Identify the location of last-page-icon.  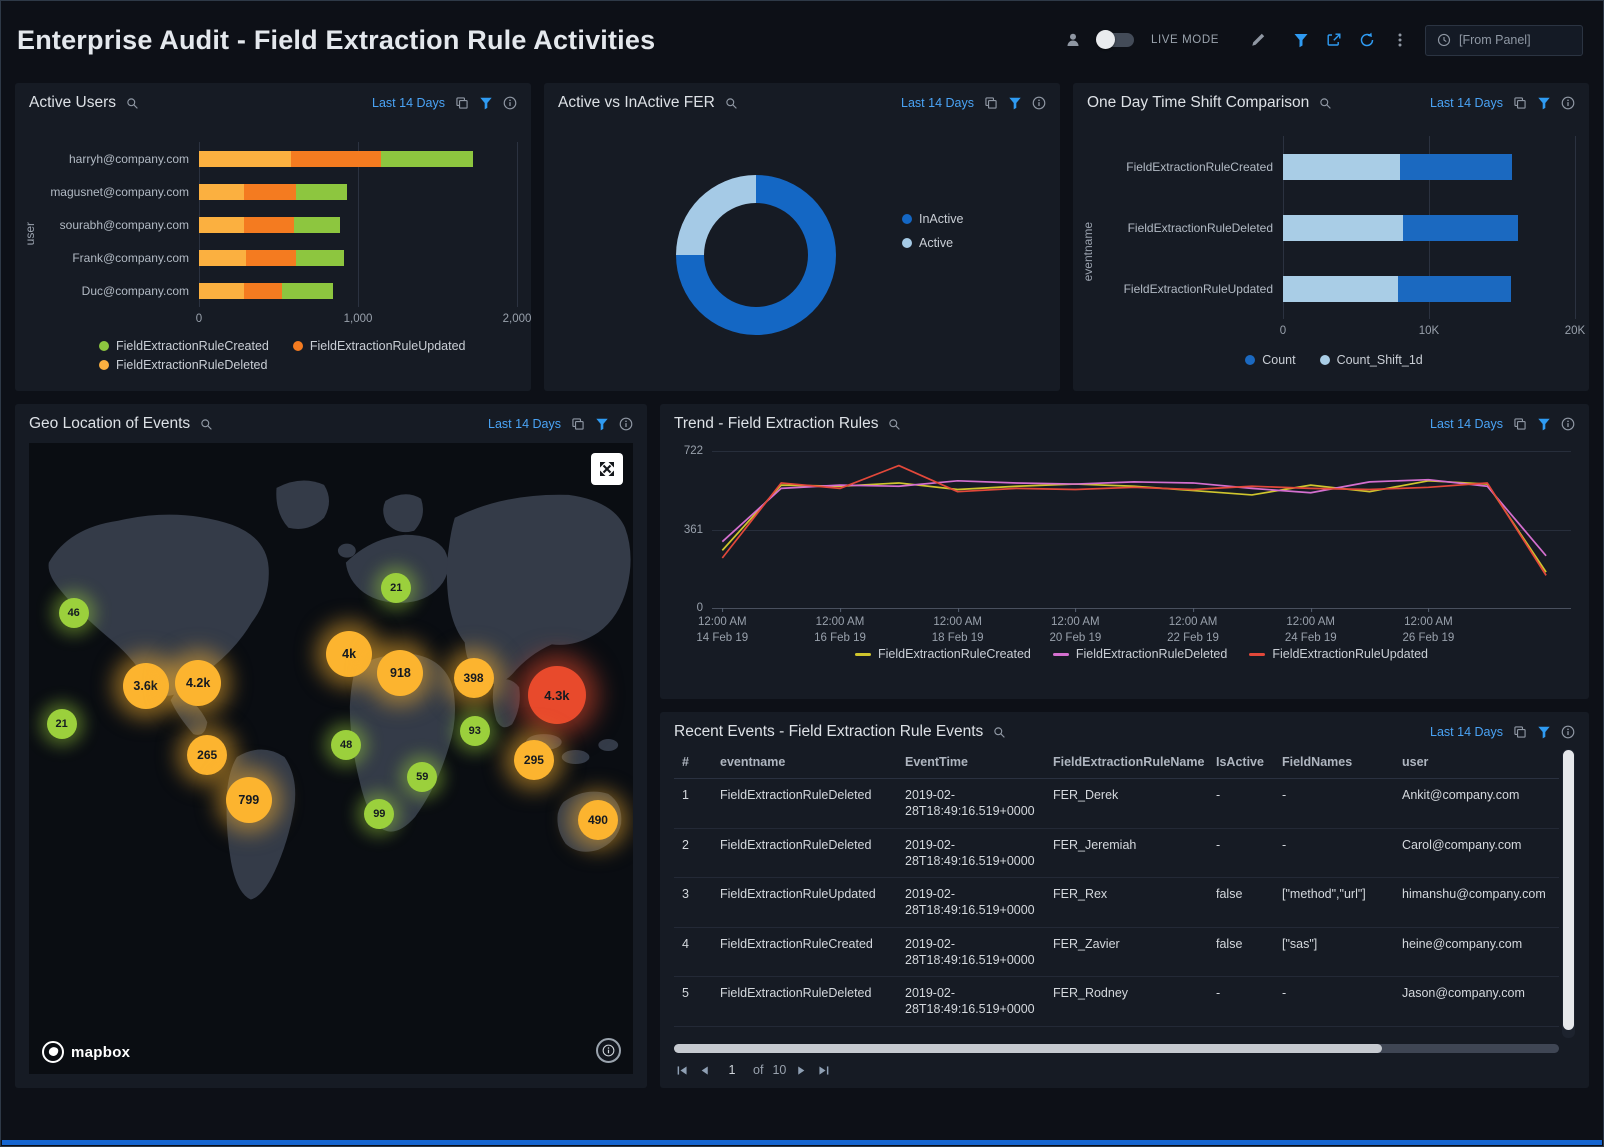
(823, 1070).